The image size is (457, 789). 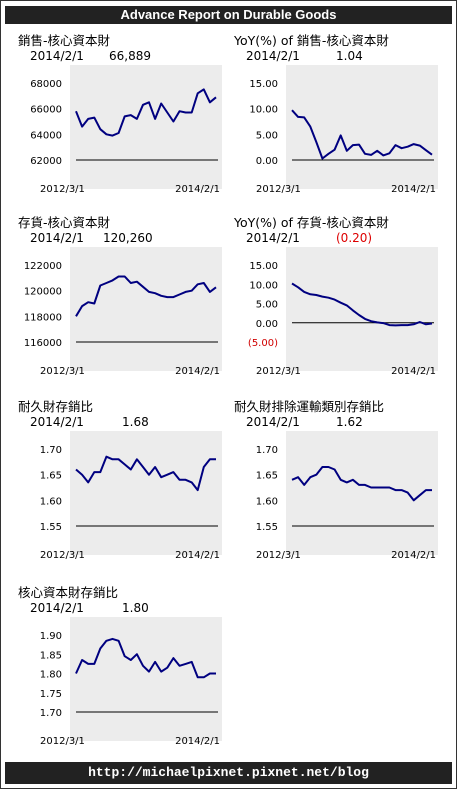 What do you see at coordinates (43, 266) in the screenshot?
I see `y-tick-label: 122000` at bounding box center [43, 266].